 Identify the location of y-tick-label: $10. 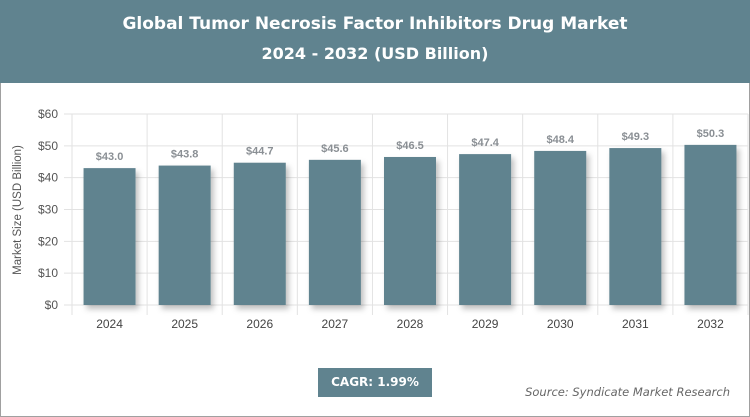
(48, 273).